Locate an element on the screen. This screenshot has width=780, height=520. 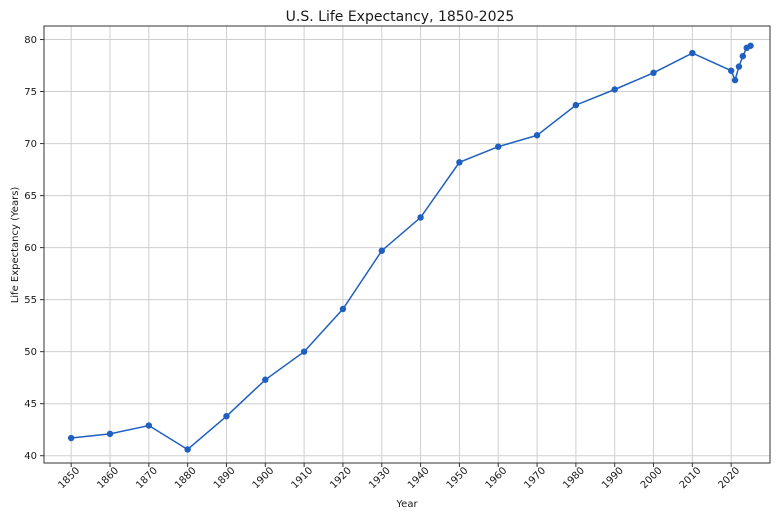
y-tick-label: 65 is located at coordinates (30, 196).